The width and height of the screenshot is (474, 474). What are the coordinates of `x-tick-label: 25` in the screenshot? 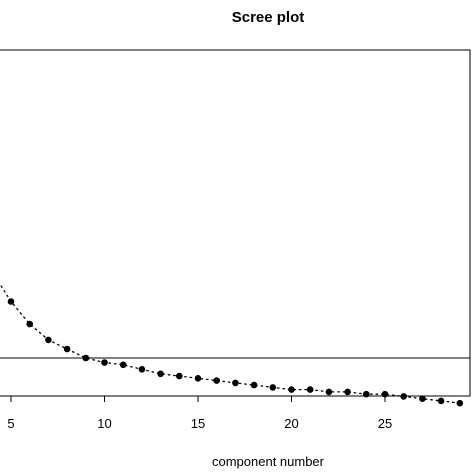 It's located at (385, 423).